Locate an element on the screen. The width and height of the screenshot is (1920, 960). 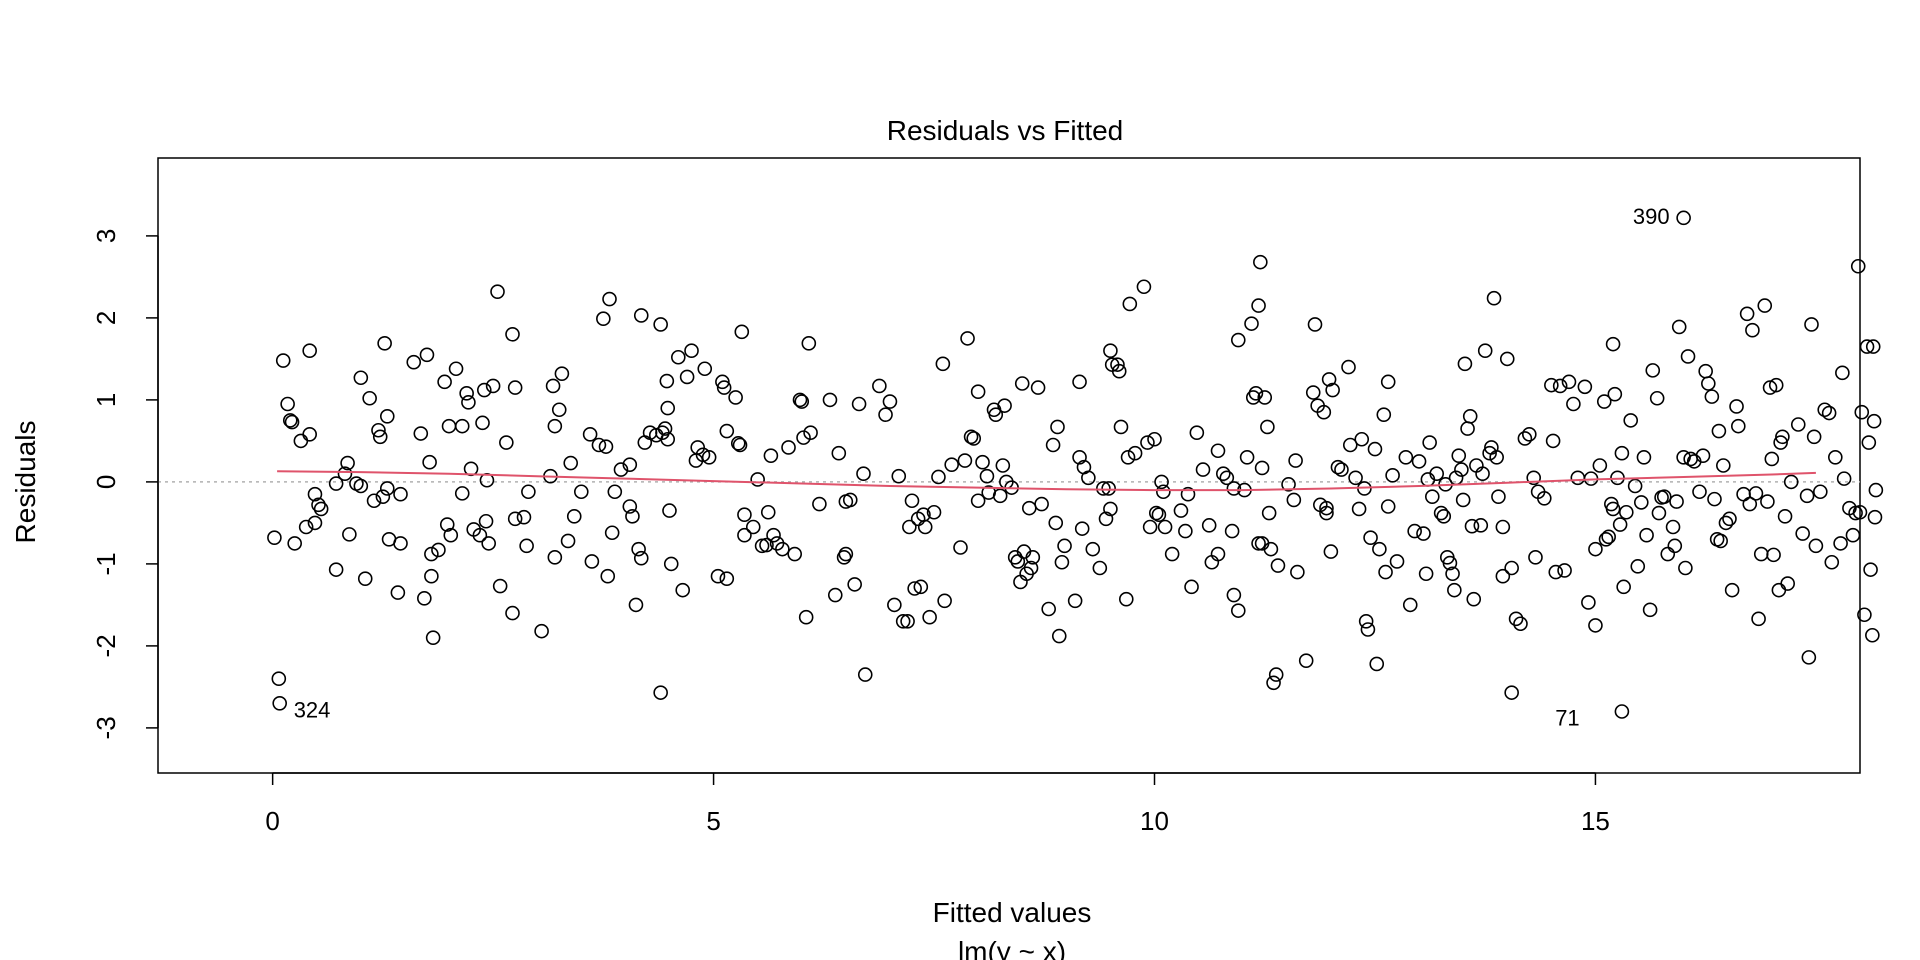
point-id-label: 390 is located at coordinates (1651, 216).